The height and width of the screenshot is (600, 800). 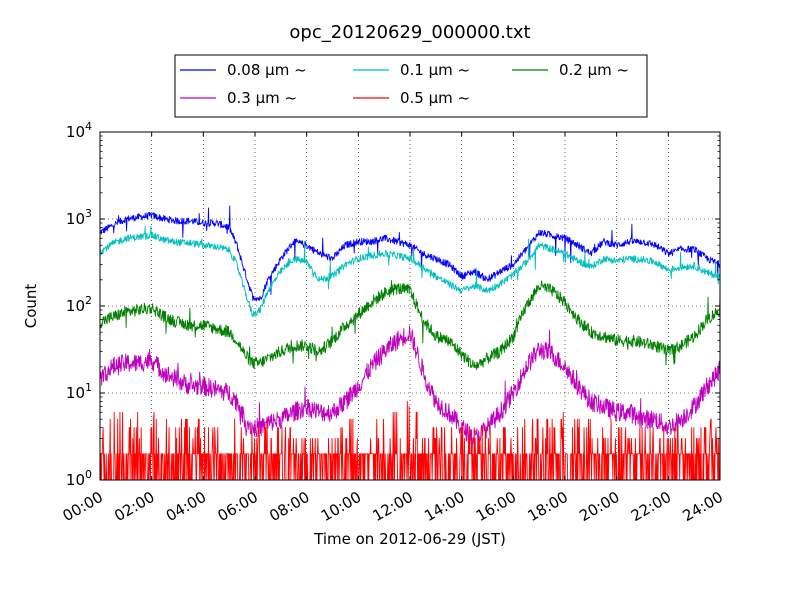 I want to click on x-axis-label: Time on 2012-06-29 (JST), so click(x=409, y=539).